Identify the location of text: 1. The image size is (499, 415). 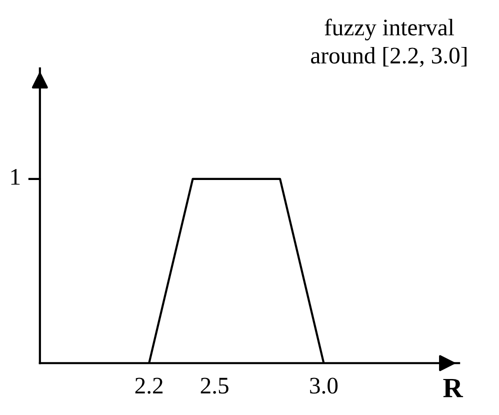
(15, 177).